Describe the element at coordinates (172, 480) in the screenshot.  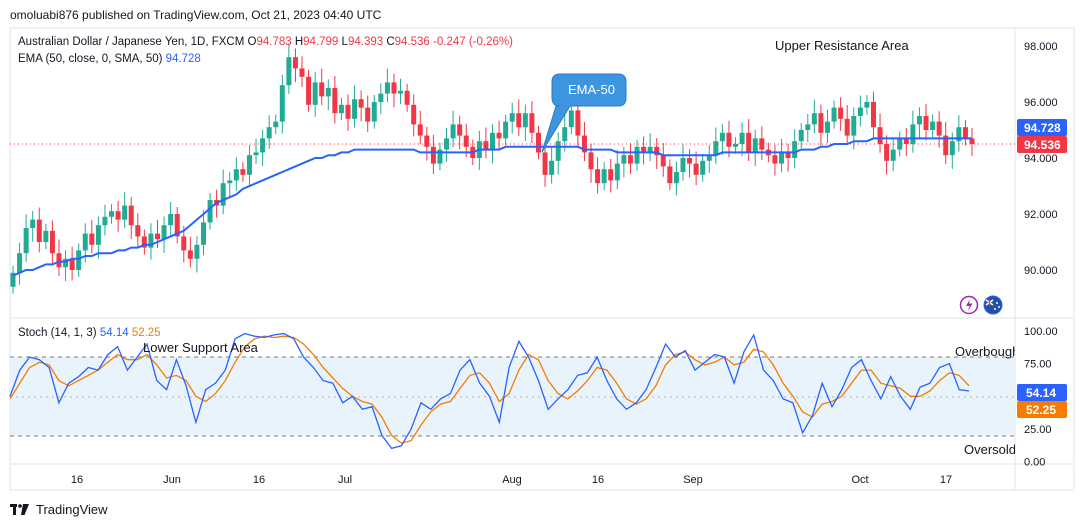
I see `time-tick-label: Jun` at that location.